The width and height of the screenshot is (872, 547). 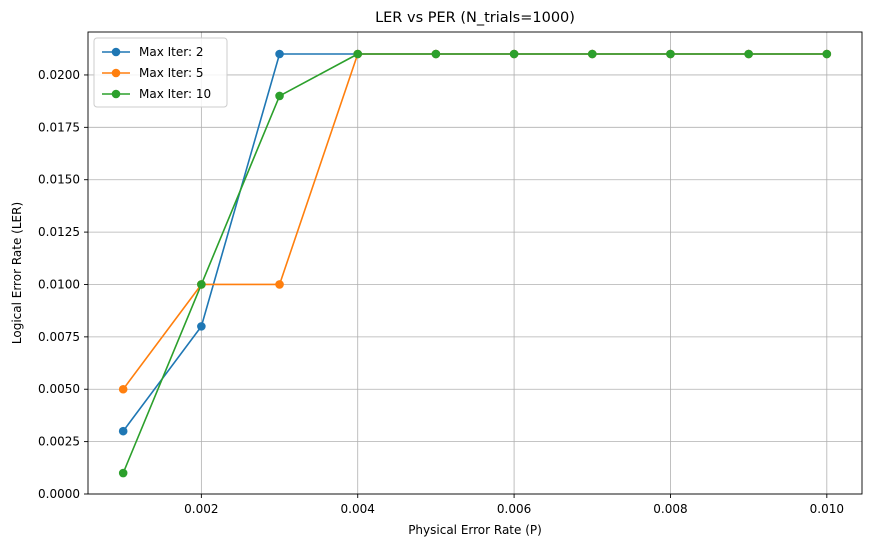 What do you see at coordinates (59, 389) in the screenshot?
I see `y-tick-label: 0.0050` at bounding box center [59, 389].